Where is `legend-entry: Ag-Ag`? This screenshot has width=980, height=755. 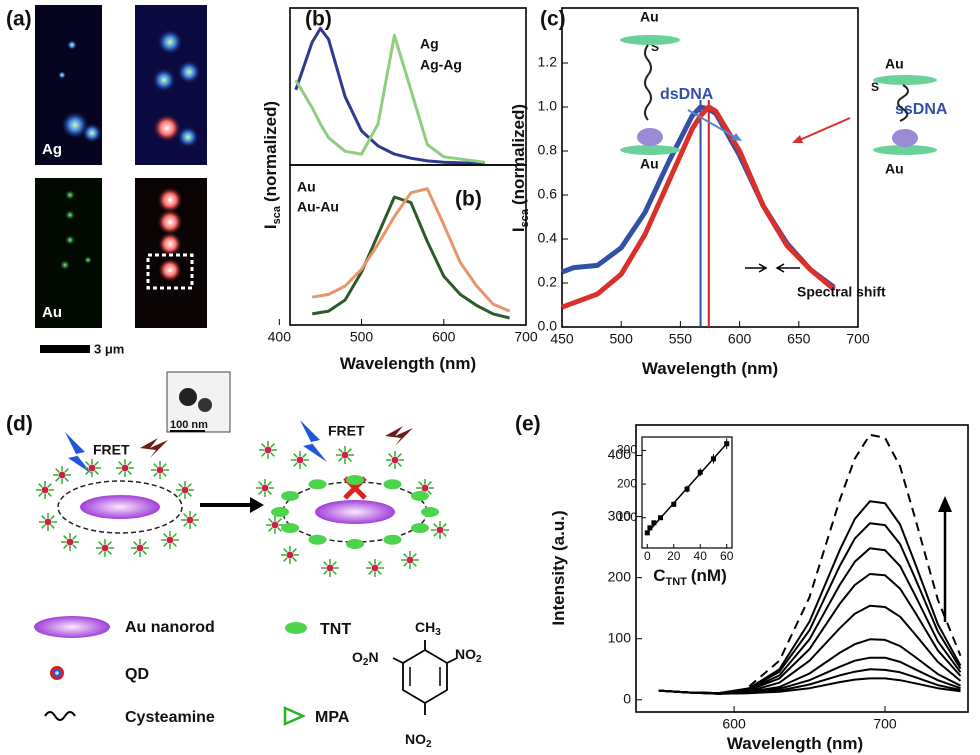
legend-entry: Ag-Ag is located at coordinates (441, 65).